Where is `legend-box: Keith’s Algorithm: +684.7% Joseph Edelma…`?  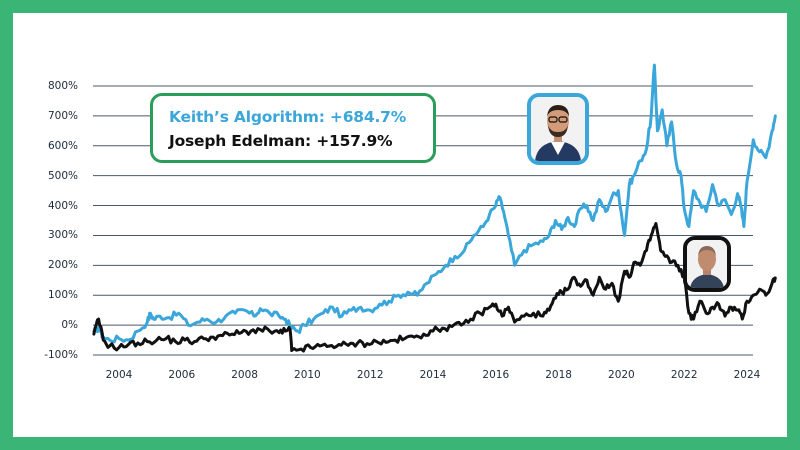 legend-box: Keith’s Algorithm: +684.7% Joseph Edelma… is located at coordinates (293, 128).